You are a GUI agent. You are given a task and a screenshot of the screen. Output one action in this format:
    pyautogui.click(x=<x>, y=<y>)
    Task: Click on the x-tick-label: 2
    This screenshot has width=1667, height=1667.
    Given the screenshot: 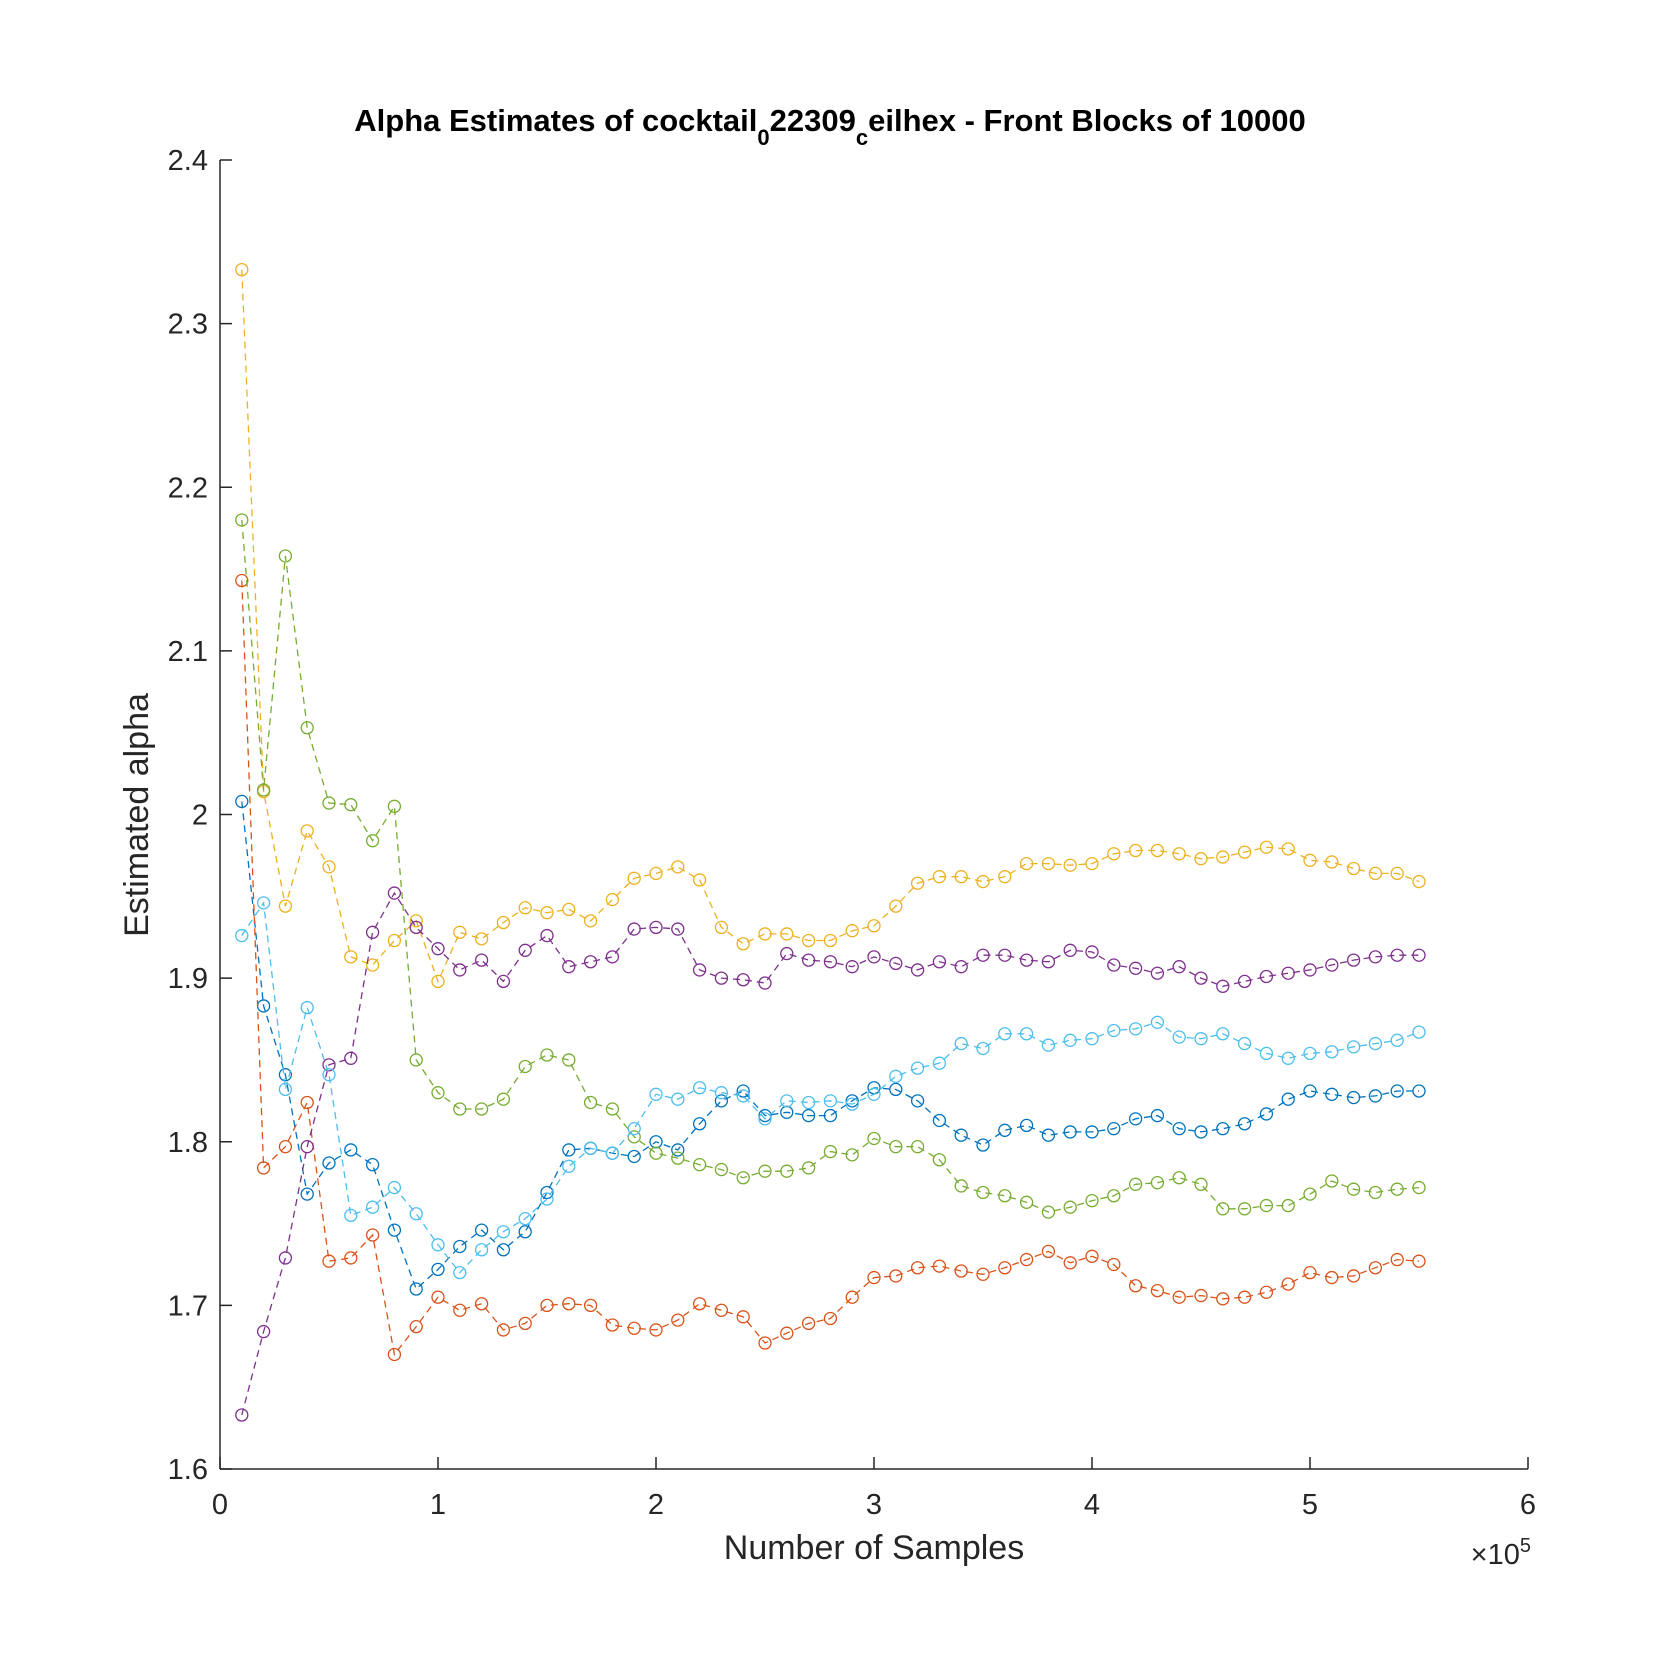 What is the action you would take?
    pyautogui.click(x=656, y=1505)
    